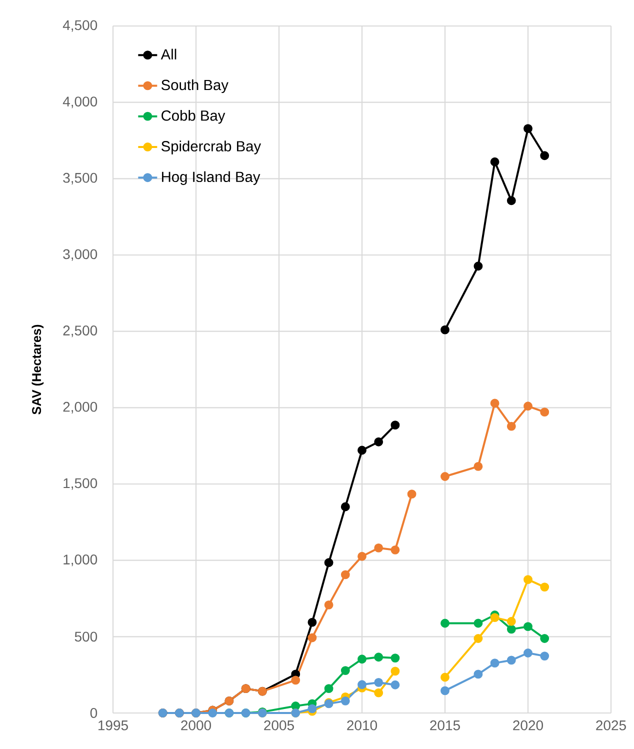 This screenshot has width=634, height=749. I want to click on y-axis-title: SAV (Hectares), so click(38, 369).